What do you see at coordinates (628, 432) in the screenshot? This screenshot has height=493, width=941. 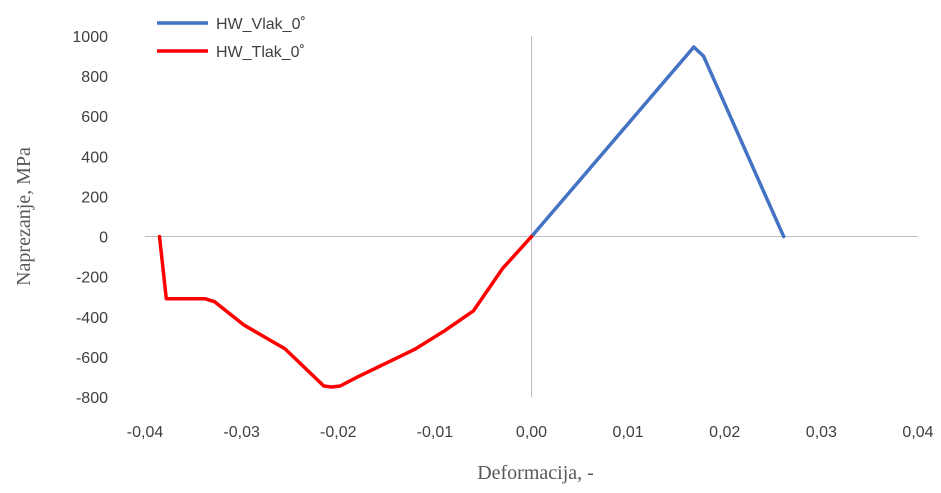 I see `x-tick-label: 0,01` at bounding box center [628, 432].